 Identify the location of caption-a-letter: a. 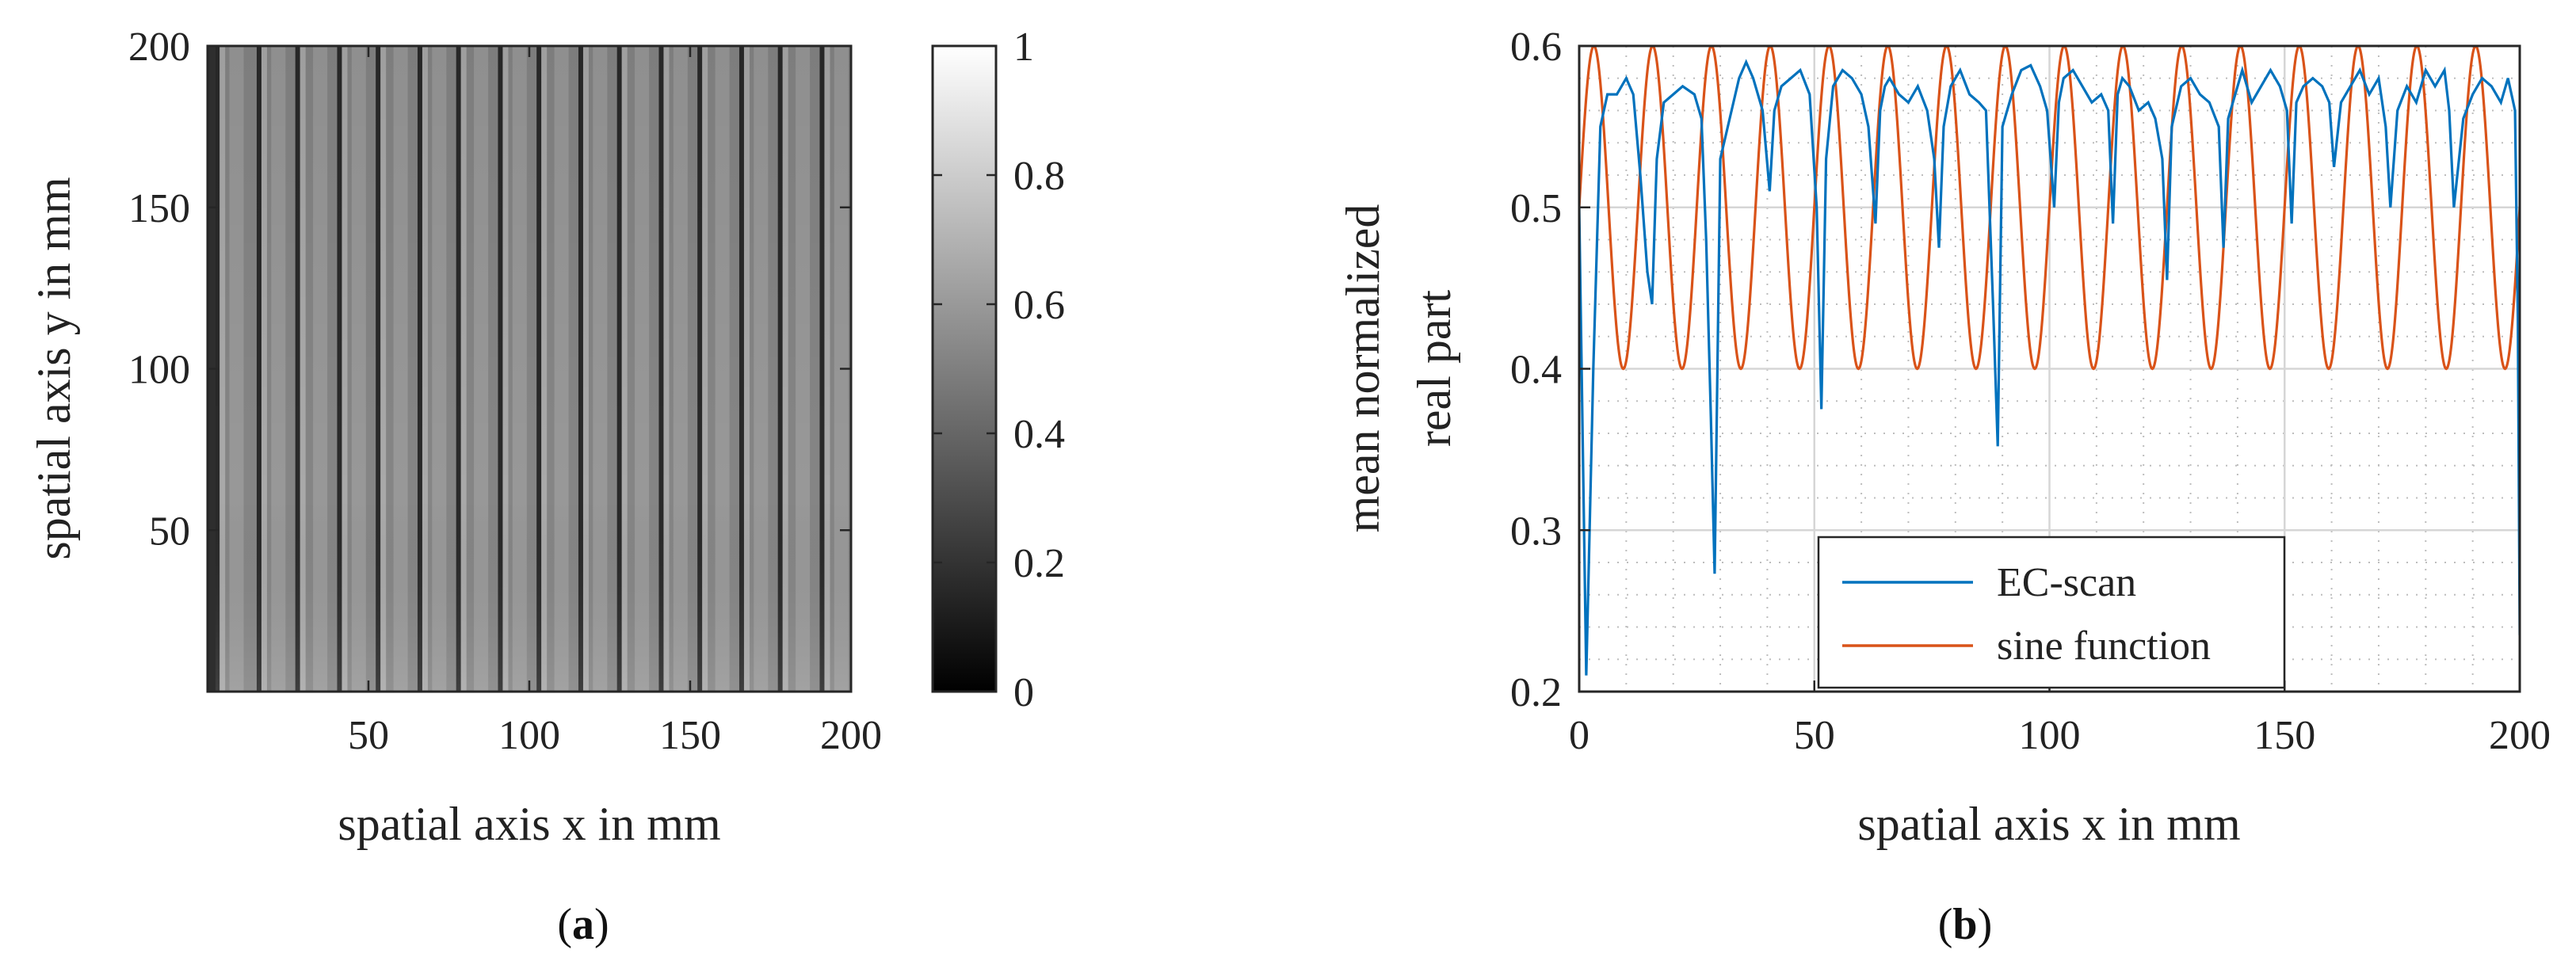
(583, 925).